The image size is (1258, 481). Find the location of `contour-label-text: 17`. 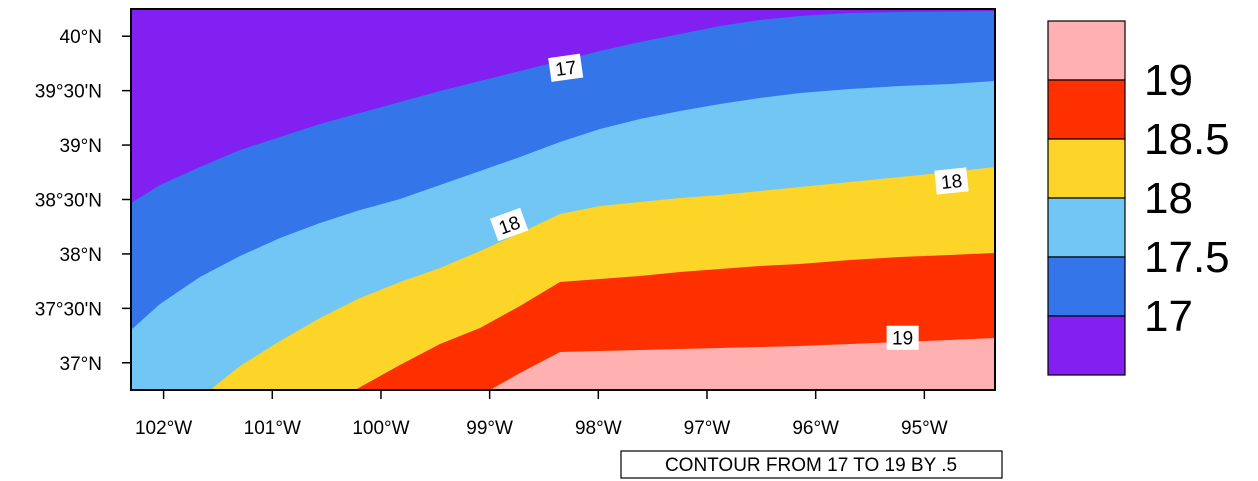

contour-label-text: 17 is located at coordinates (566, 69).